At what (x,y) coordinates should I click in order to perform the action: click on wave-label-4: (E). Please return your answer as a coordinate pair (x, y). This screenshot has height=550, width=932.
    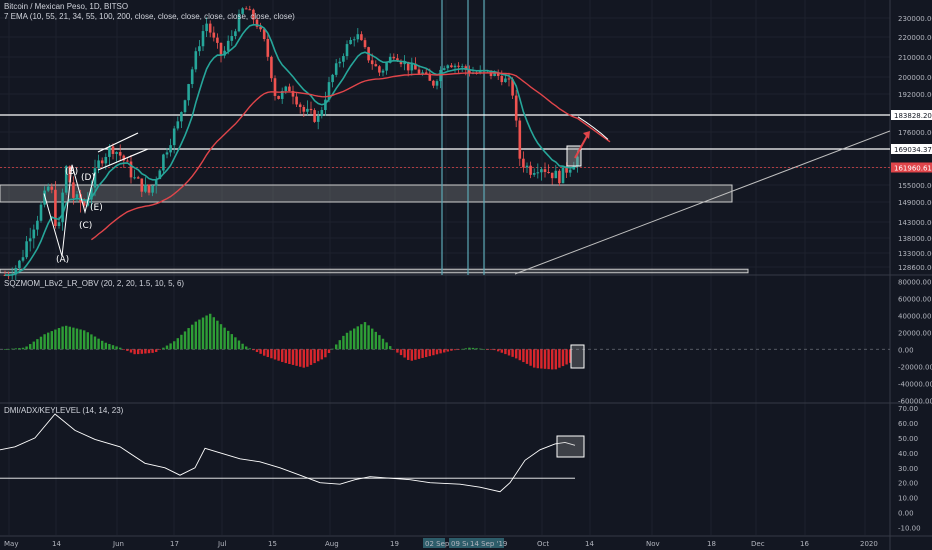
    Looking at the image, I should click on (96, 208).